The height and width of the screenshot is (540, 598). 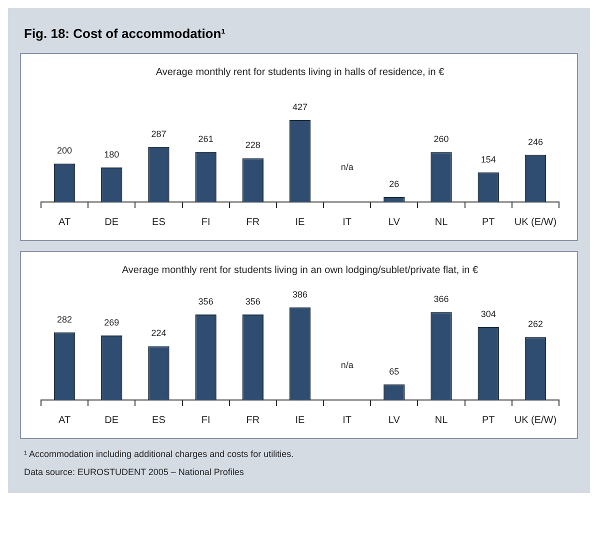 What do you see at coordinates (64, 319) in the screenshot?
I see `data-label: 282` at bounding box center [64, 319].